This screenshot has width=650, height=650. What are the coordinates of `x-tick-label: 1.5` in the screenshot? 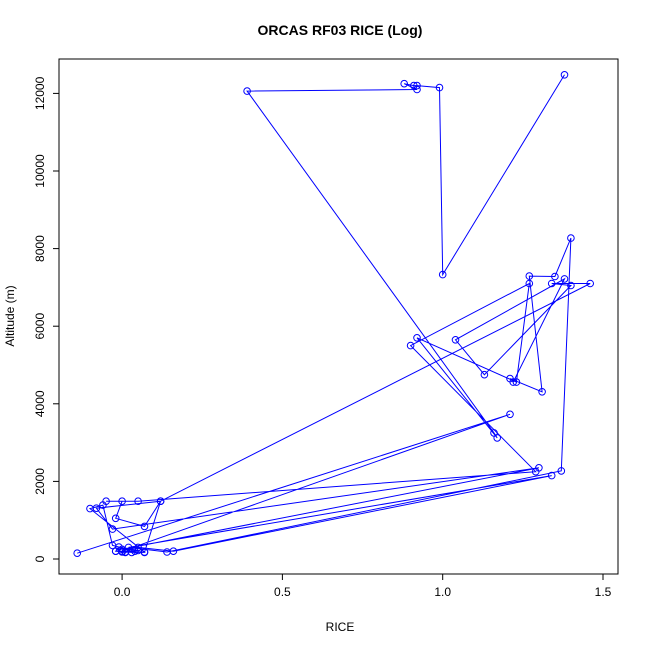 It's located at (603, 592).